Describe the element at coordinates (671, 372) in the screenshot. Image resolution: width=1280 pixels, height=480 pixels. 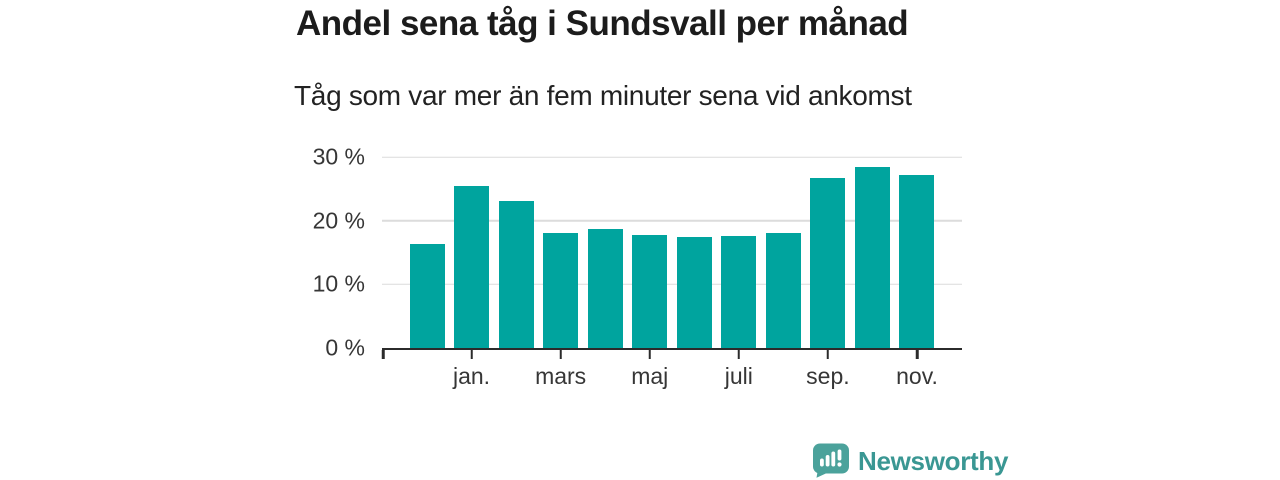
I see `x-axis: jan. mars maj juli sep. nov.` at that location.